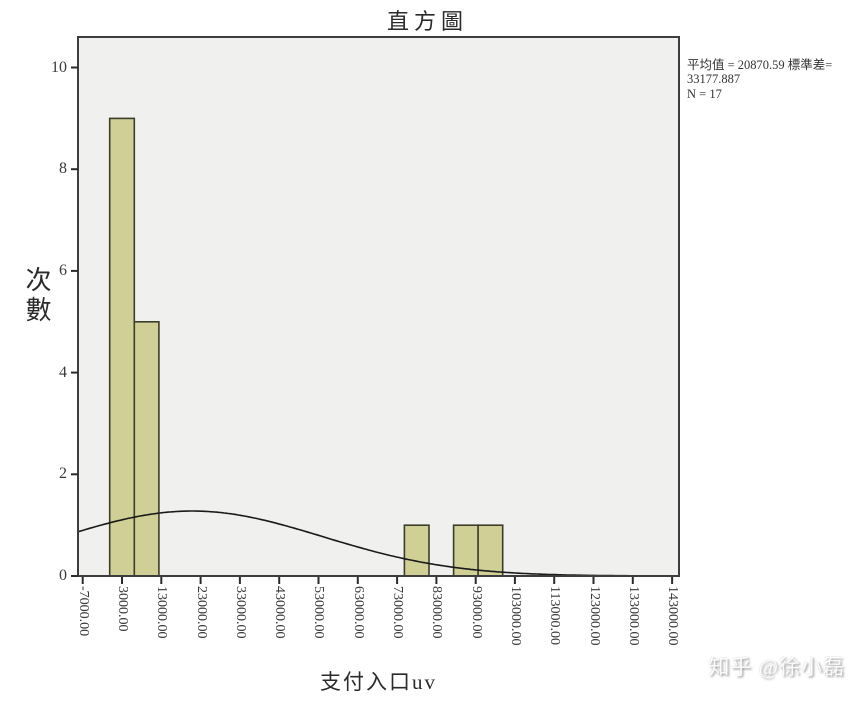  I want to click on stats-mean-sd-line: 平均值 = 20870.59 標準差=, so click(760, 65).